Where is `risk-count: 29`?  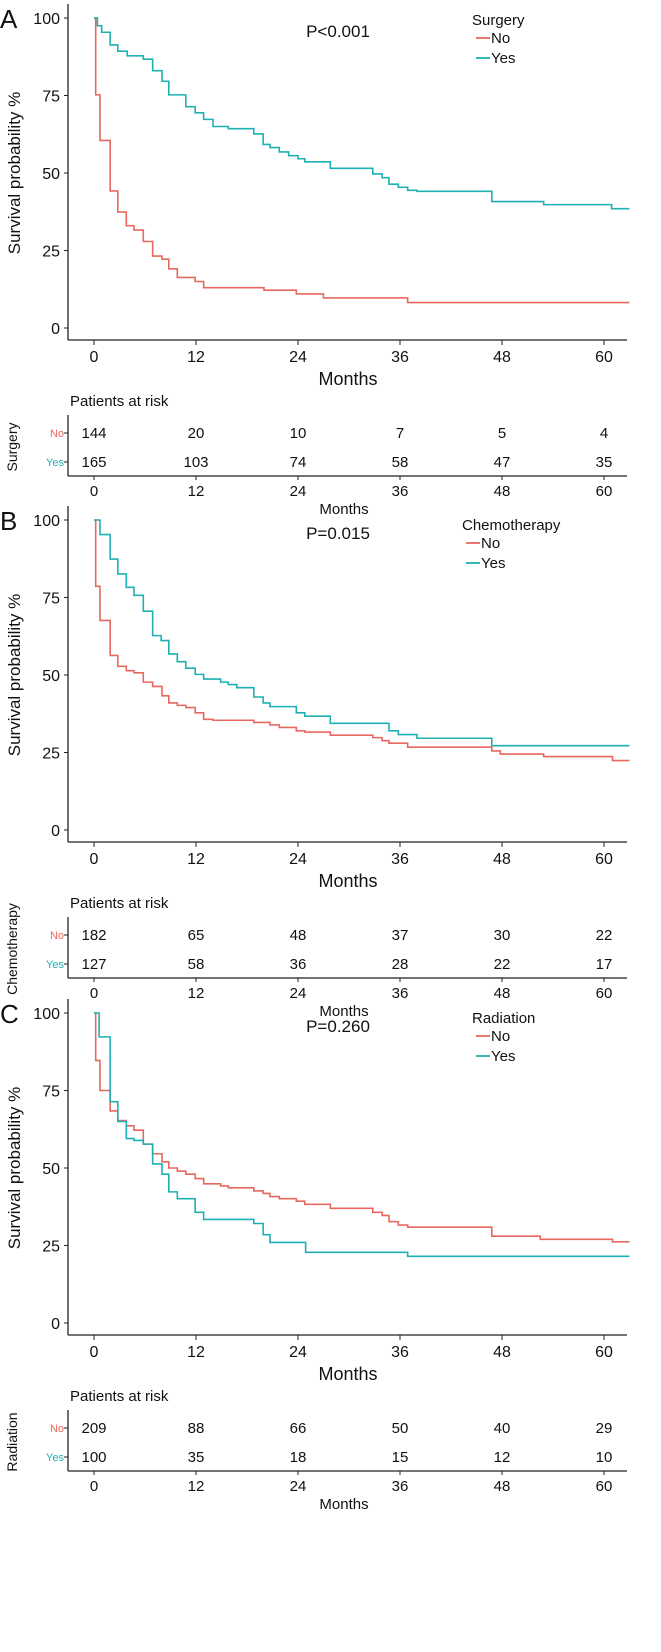
risk-count: 29 is located at coordinates (604, 1428).